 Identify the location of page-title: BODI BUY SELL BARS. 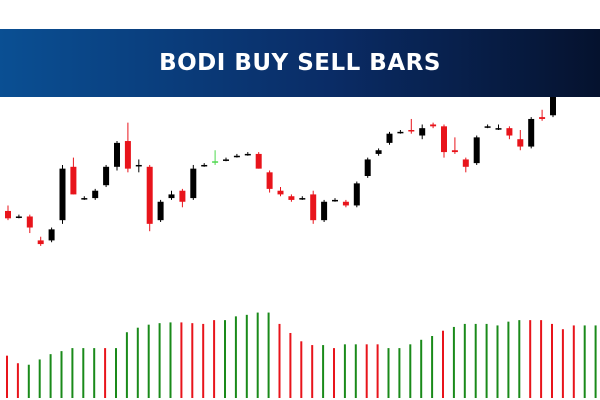
(300, 63).